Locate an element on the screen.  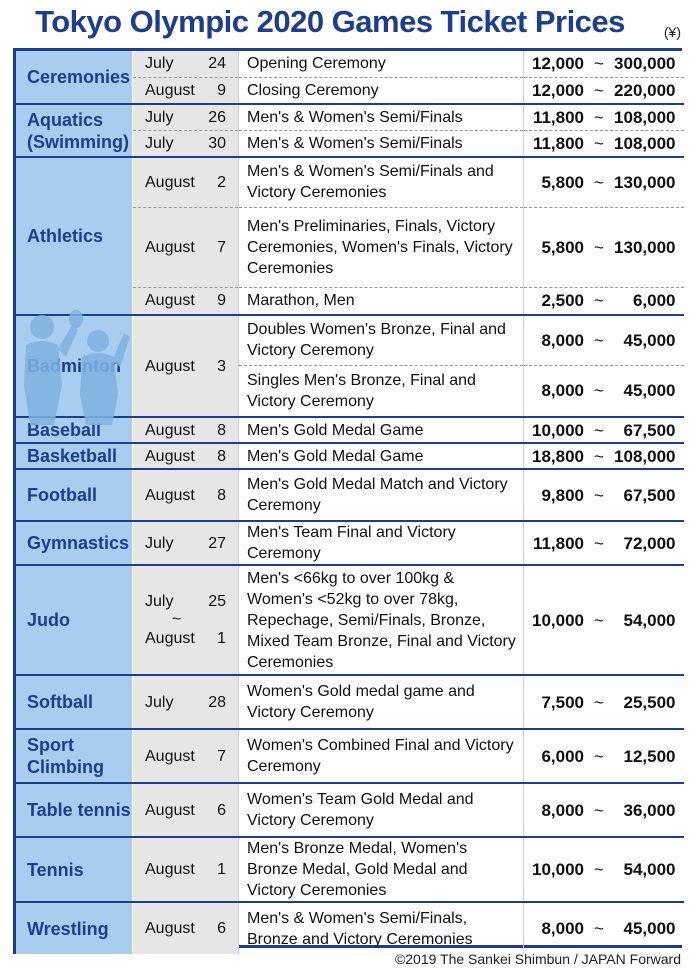
price-range: 12,000 ~220,000 is located at coordinates (603, 91).